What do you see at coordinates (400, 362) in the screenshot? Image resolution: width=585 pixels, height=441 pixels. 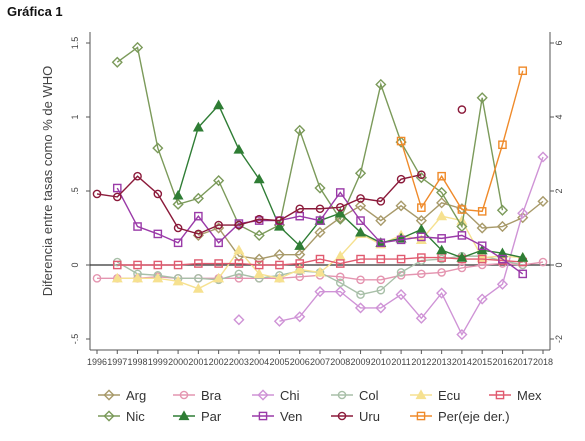 I see `x-tick-label: 2011` at bounding box center [400, 362].